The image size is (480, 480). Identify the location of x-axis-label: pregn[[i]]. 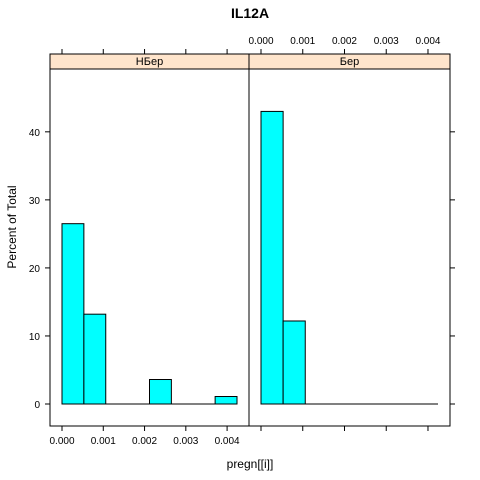
(250, 464).